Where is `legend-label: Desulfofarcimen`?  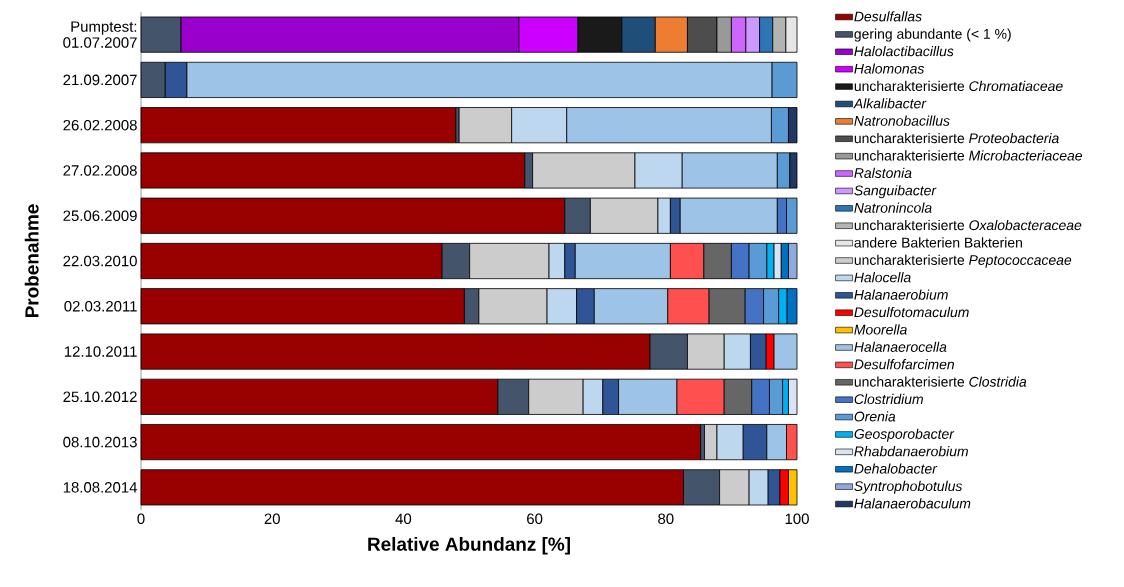
legend-label: Desulfofarcimen is located at coordinates (904, 364).